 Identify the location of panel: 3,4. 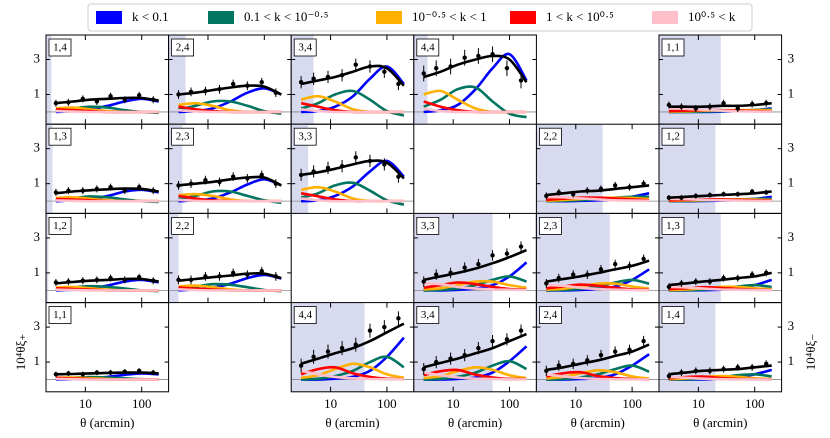
(475, 347).